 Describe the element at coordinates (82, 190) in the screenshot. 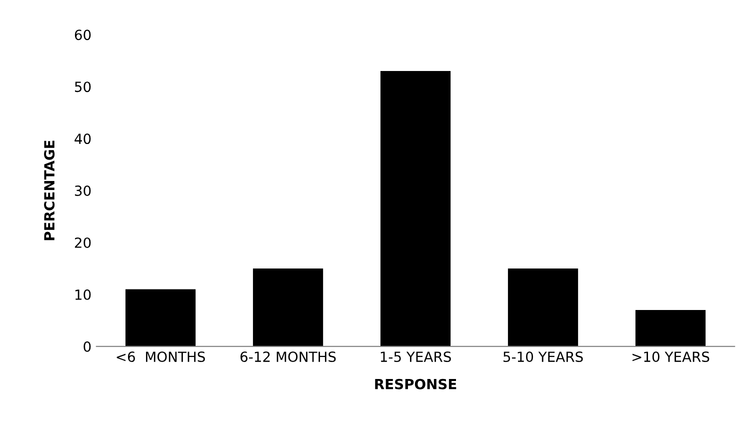

I see `y-tick-label: 30` at that location.